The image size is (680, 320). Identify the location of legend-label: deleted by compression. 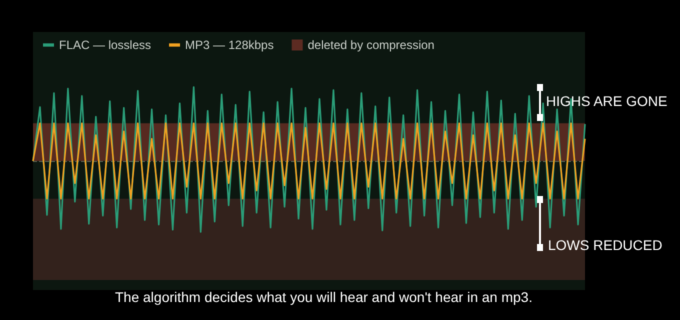
(371, 45).